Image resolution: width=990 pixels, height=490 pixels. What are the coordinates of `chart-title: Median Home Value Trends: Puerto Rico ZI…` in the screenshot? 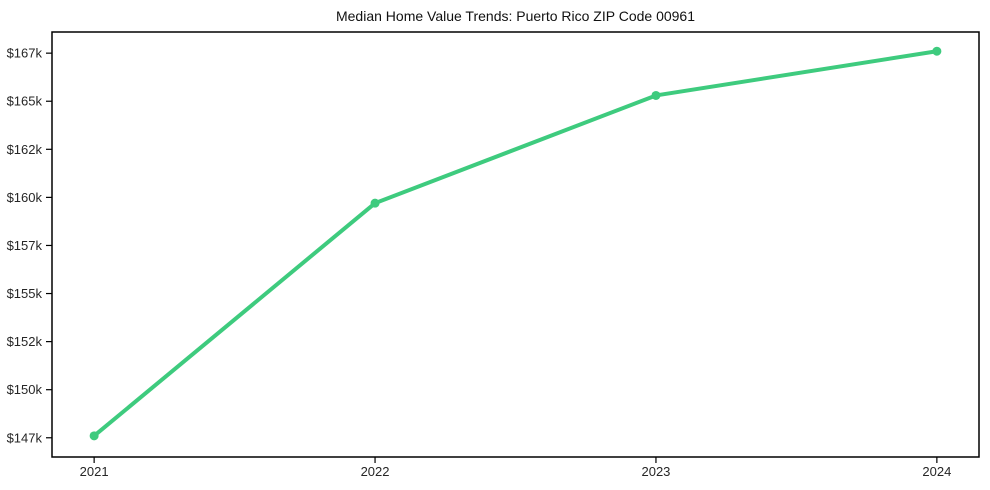 It's located at (515, 16).